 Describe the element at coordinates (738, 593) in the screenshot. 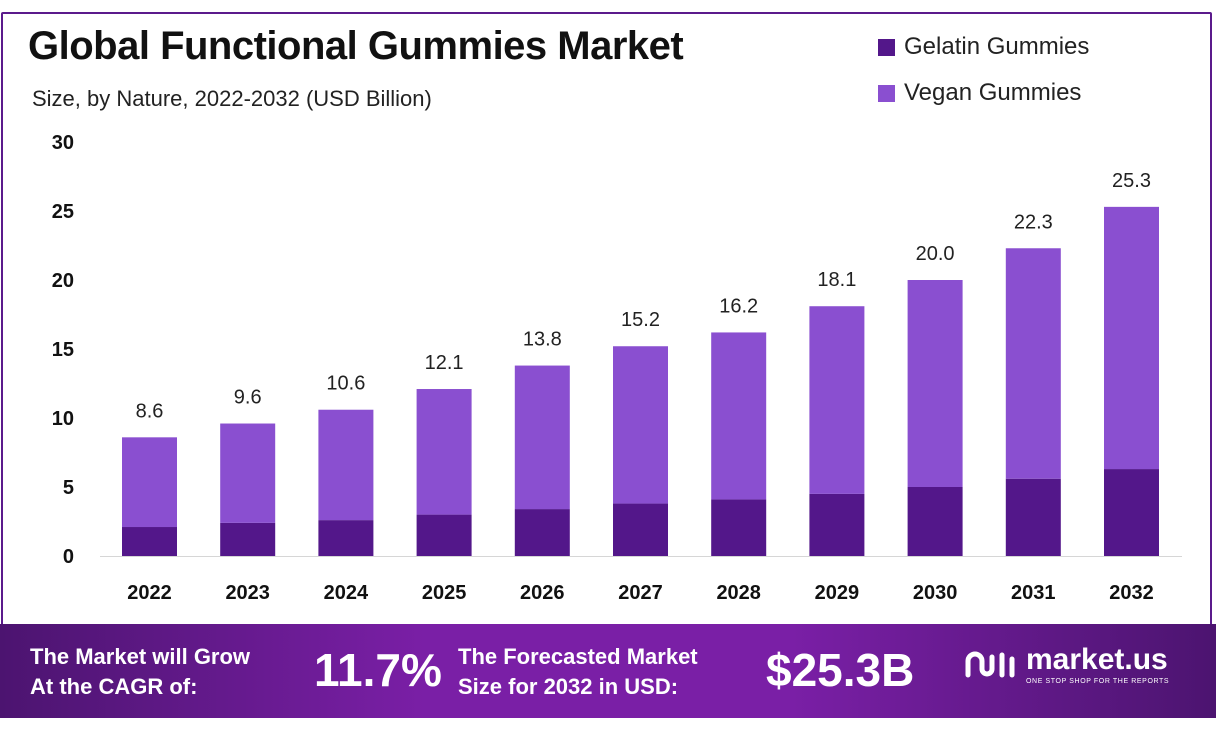

I see `x-tick-label: 2028` at that location.